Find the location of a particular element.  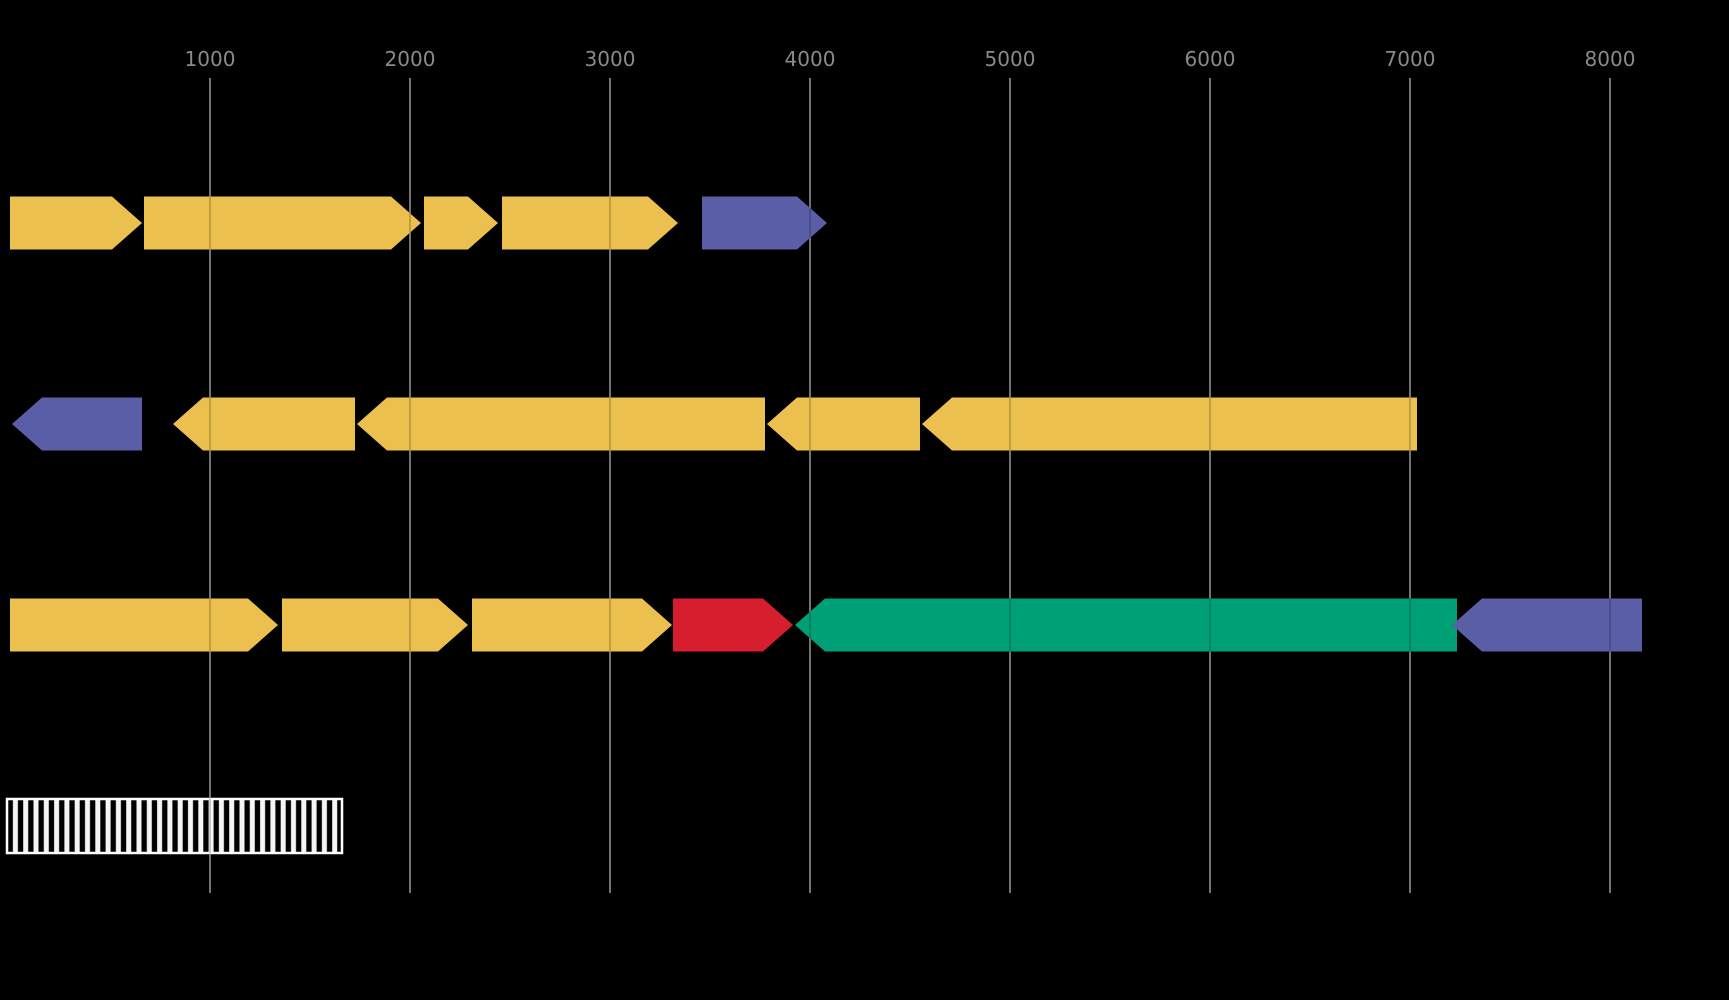

scale-bar is located at coordinates (174, 826).